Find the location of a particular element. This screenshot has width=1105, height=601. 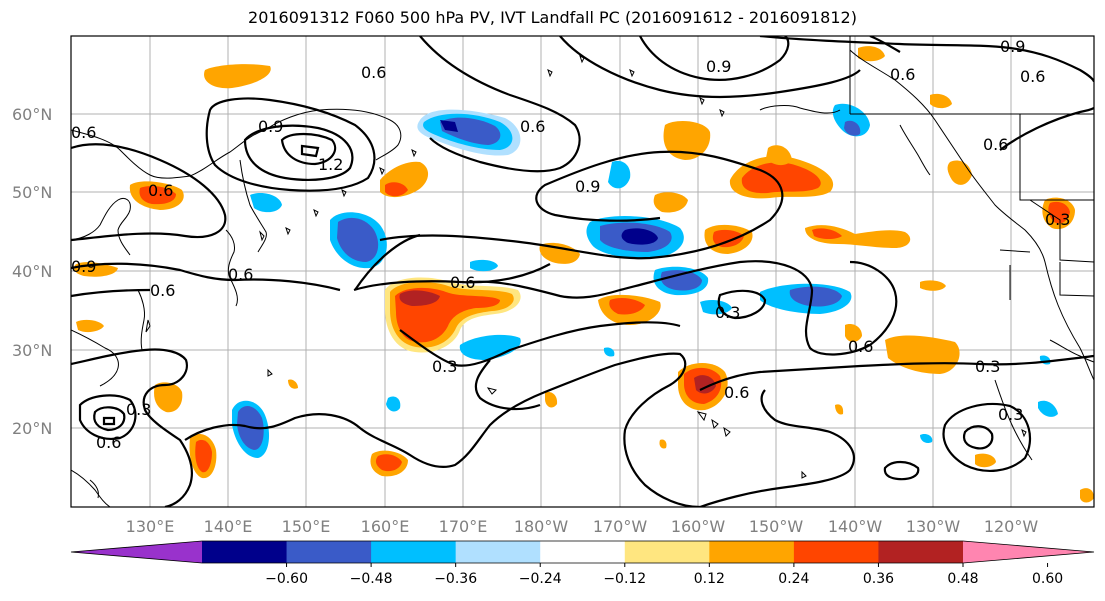

lon-label: 160°W is located at coordinates (698, 526).